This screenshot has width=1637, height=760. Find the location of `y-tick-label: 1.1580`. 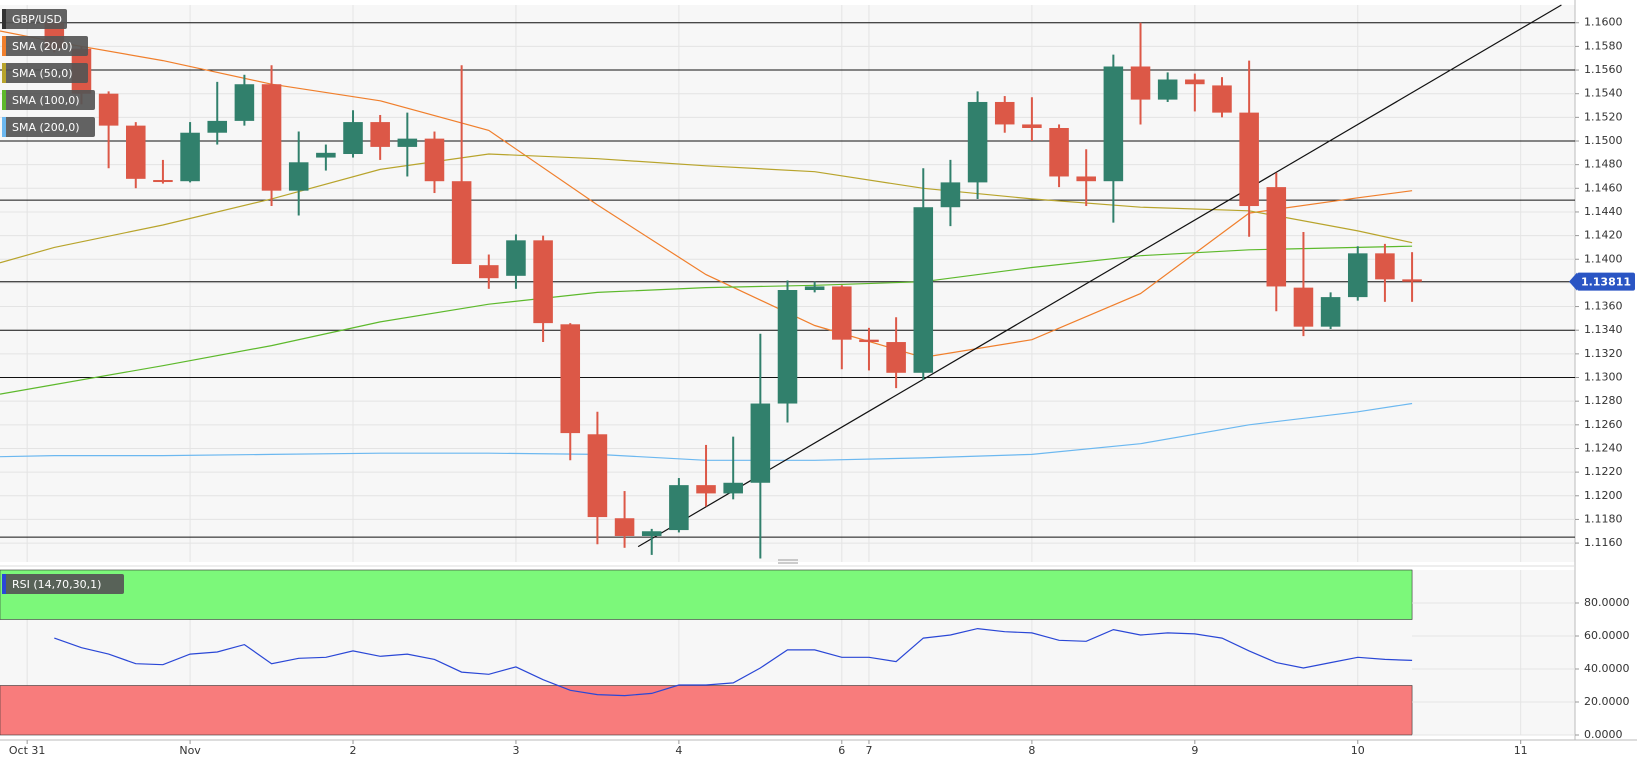

y-tick-label: 1.1580 is located at coordinates (1603, 45).